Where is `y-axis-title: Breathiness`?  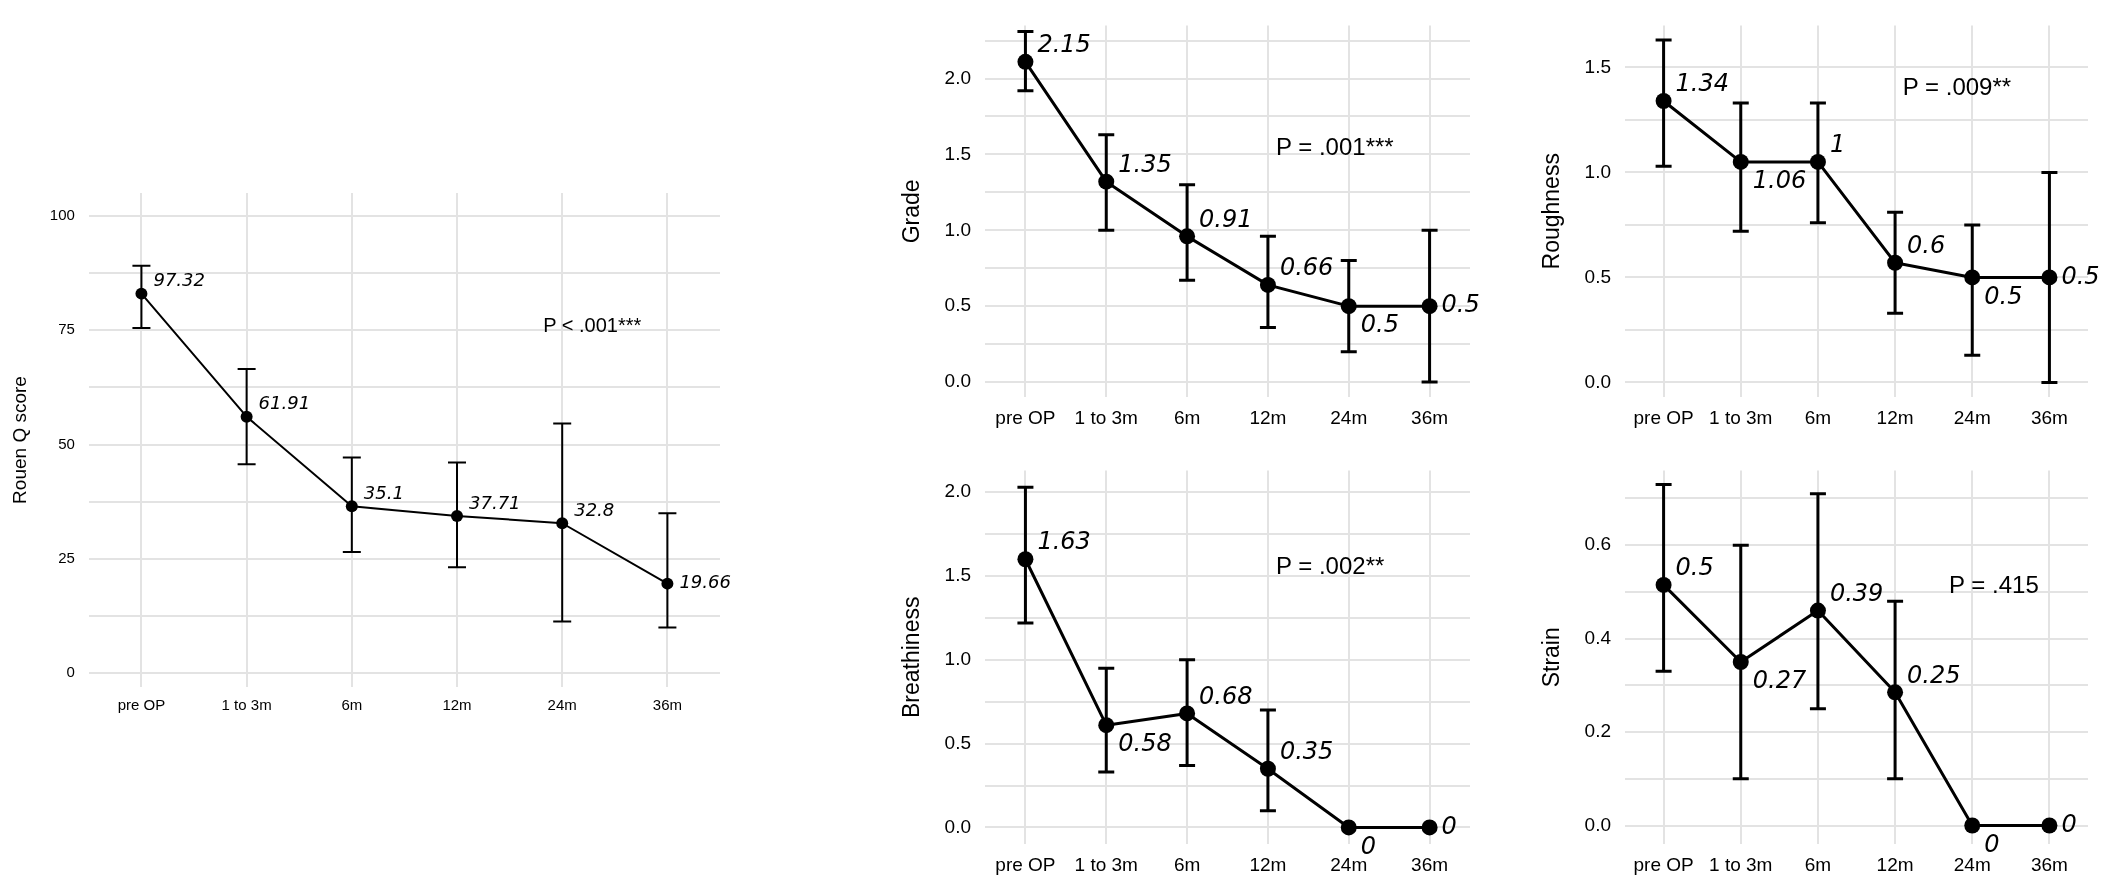
y-axis-title: Breathiness is located at coordinates (911, 657).